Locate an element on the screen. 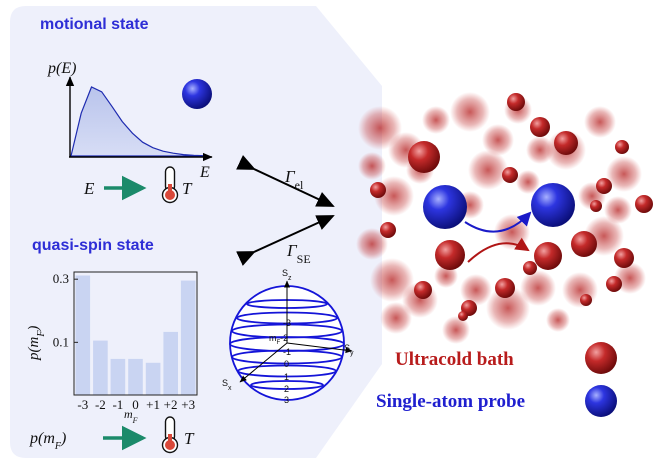 This screenshot has height=464, width=659. probe-atom-after is located at coordinates (553, 205).